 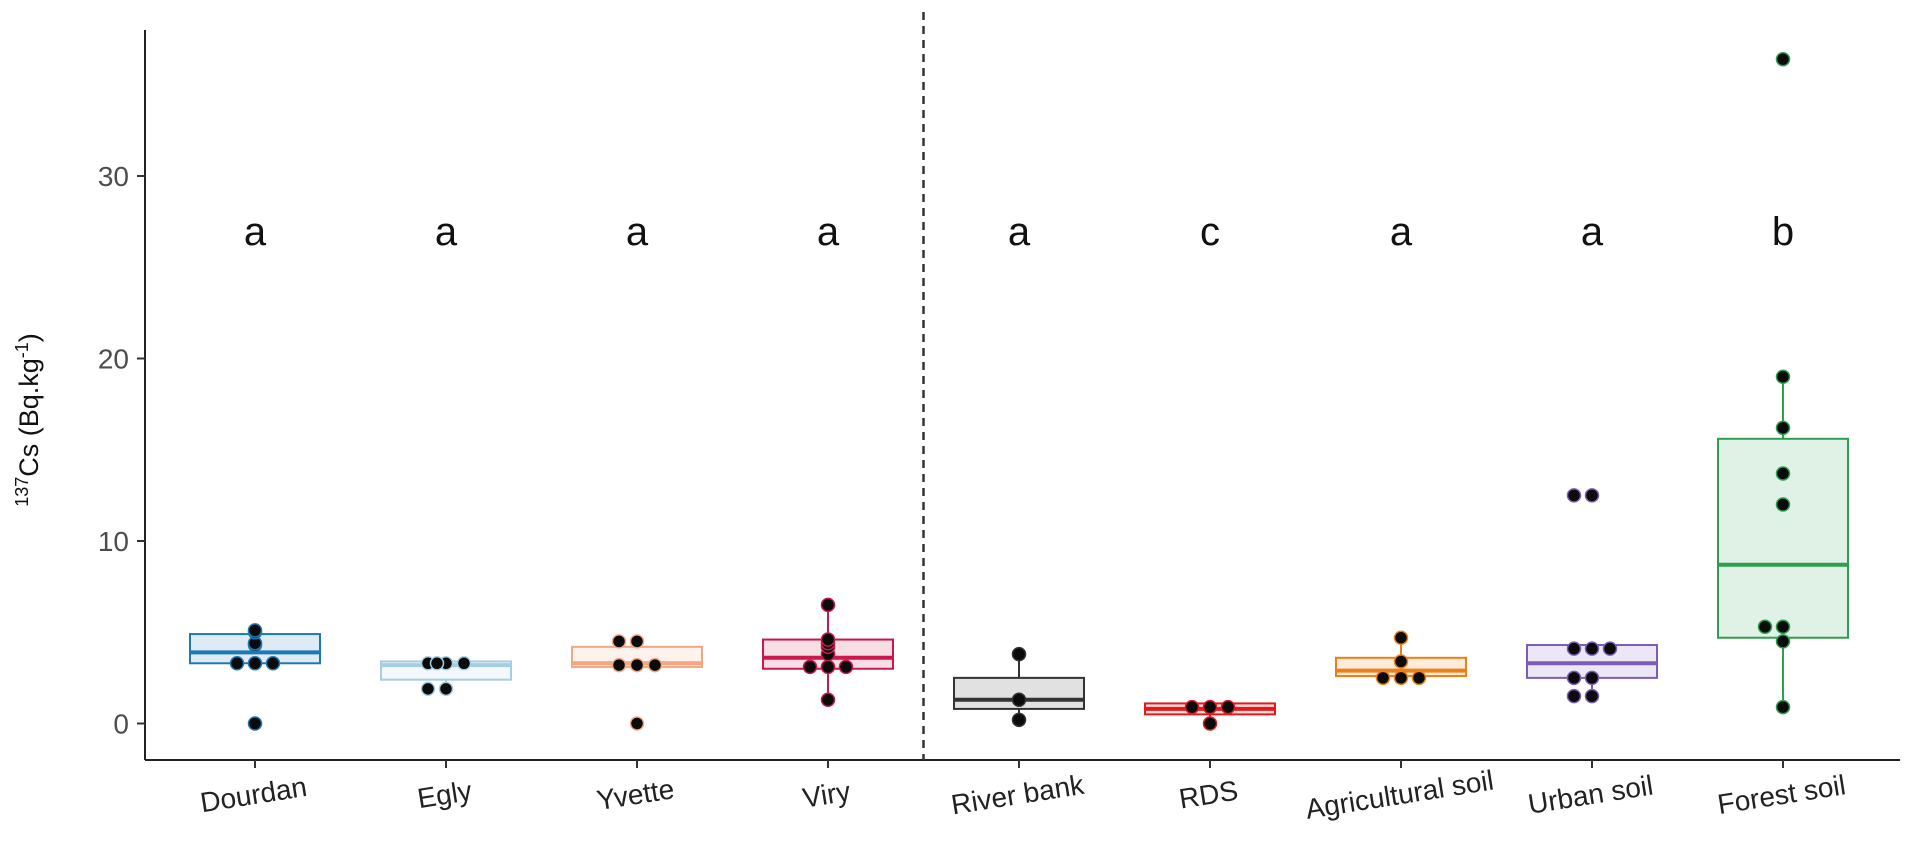 I want to click on x-tick-label: Egly, so click(x=444, y=794).